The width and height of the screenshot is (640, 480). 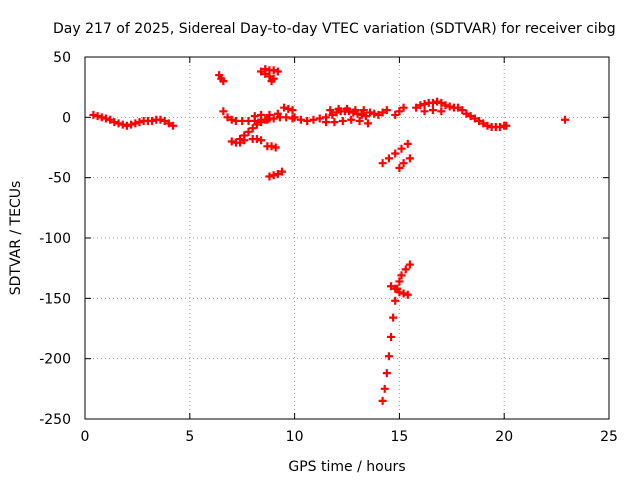 I want to click on y-tick-label: -150, so click(x=55, y=299).